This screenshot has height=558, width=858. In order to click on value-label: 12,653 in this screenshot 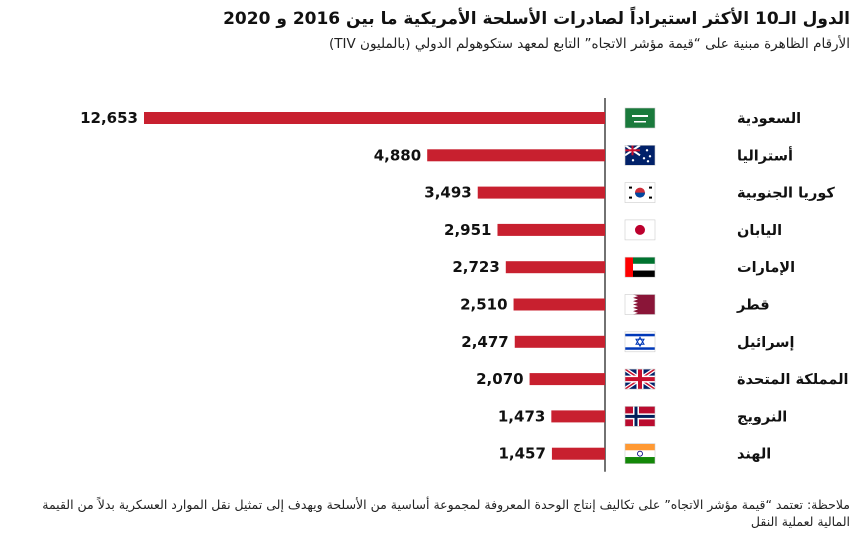, I will do `click(109, 118)`.